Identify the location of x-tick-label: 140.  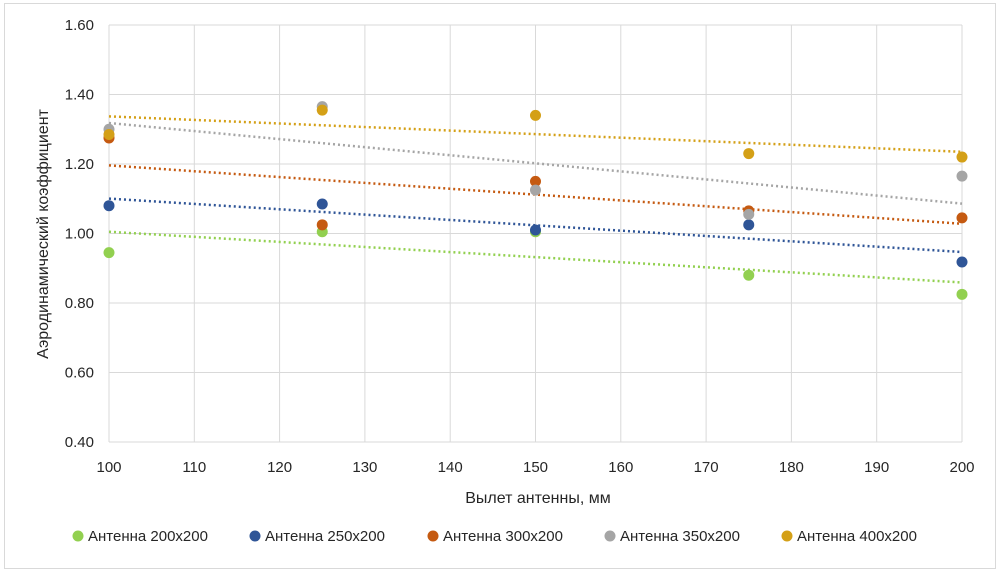
(450, 467).